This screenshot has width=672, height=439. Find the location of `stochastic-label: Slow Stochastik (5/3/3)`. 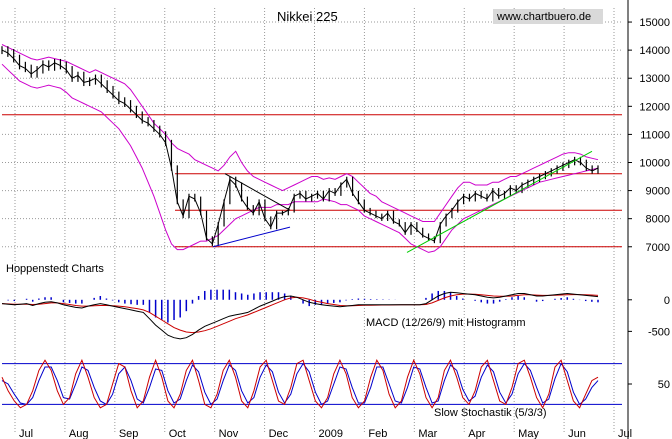

stochastic-label: Slow Stochastik (5/3/3) is located at coordinates (490, 413).